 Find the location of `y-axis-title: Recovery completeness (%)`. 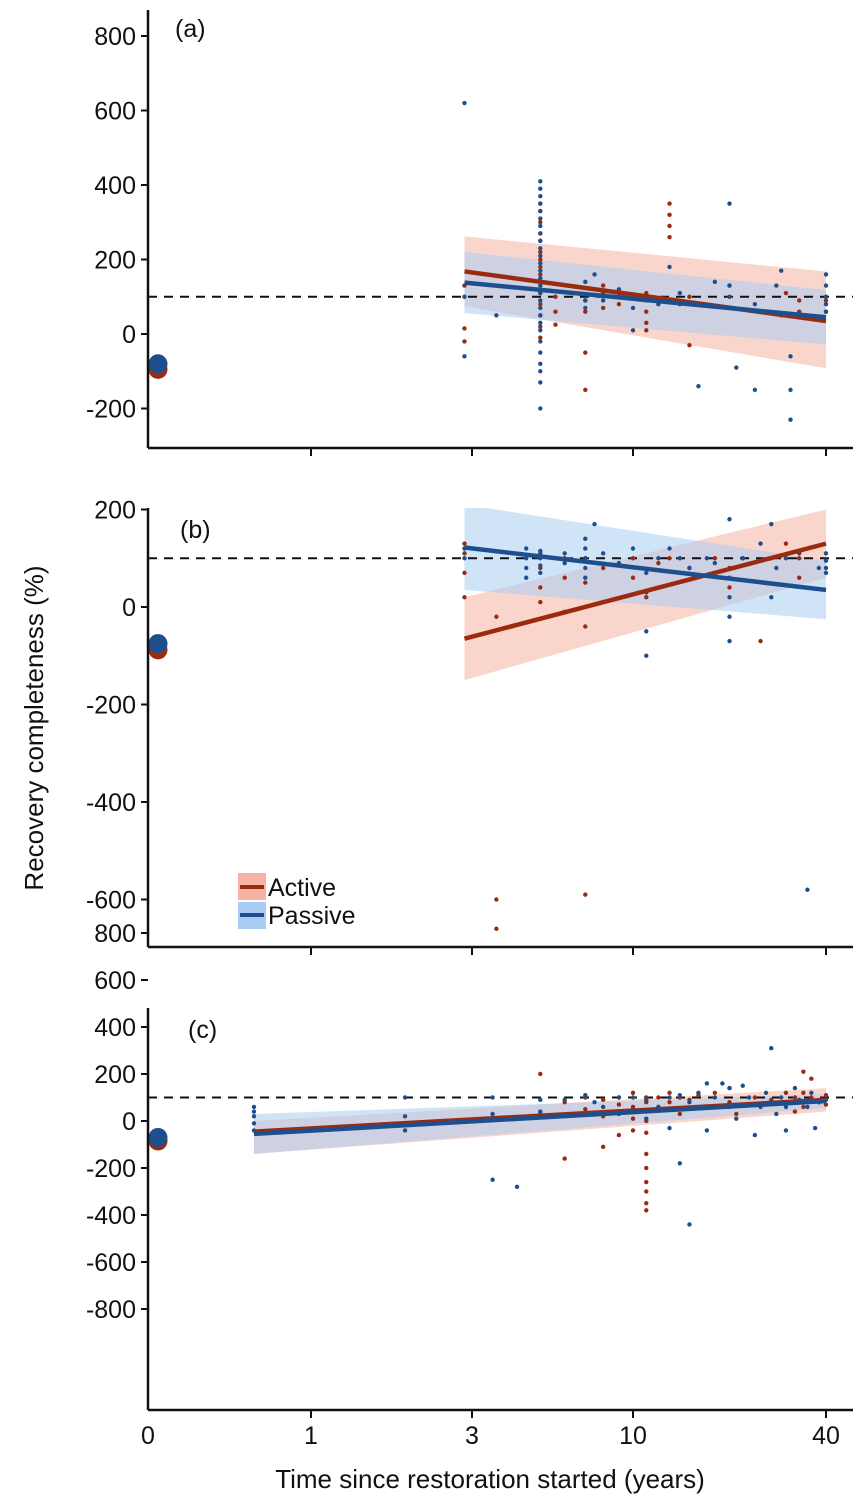

y-axis-title: Recovery completeness (%) is located at coordinates (34, 727).